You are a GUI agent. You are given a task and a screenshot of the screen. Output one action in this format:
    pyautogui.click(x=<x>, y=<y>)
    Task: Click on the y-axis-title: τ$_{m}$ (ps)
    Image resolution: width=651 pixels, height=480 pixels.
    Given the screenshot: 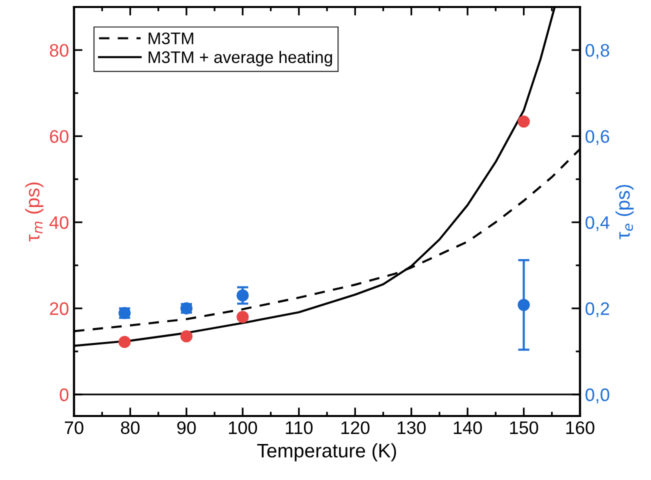 What is the action you would take?
    pyautogui.click(x=34, y=212)
    